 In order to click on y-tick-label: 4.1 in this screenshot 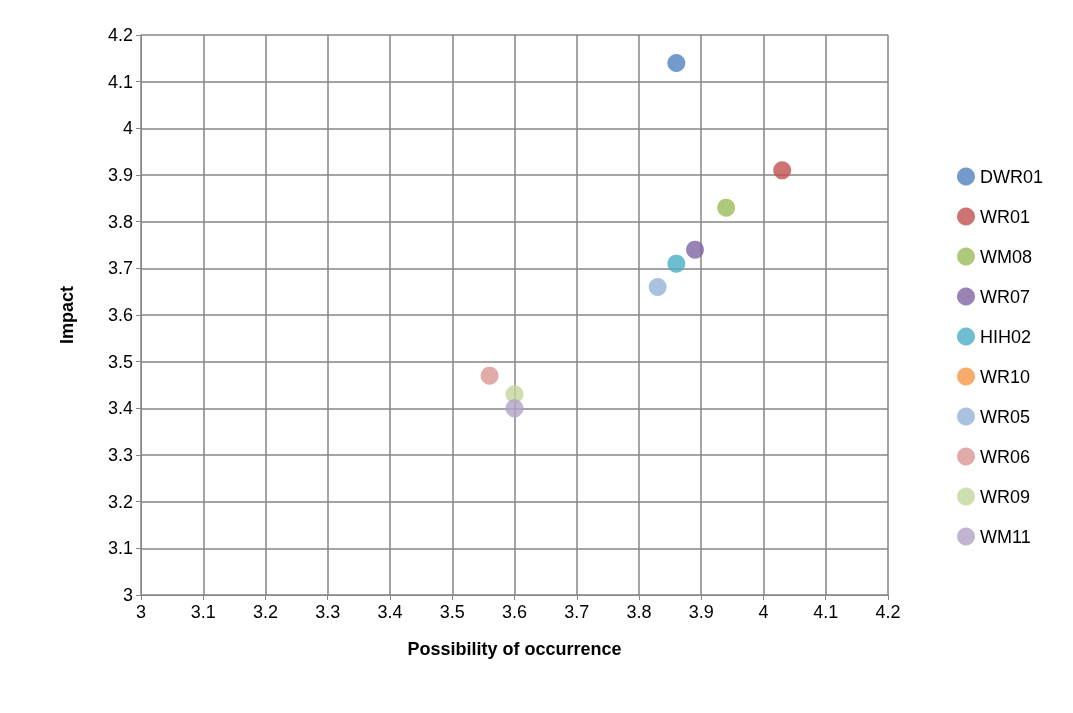, I will do `click(120, 81)`.